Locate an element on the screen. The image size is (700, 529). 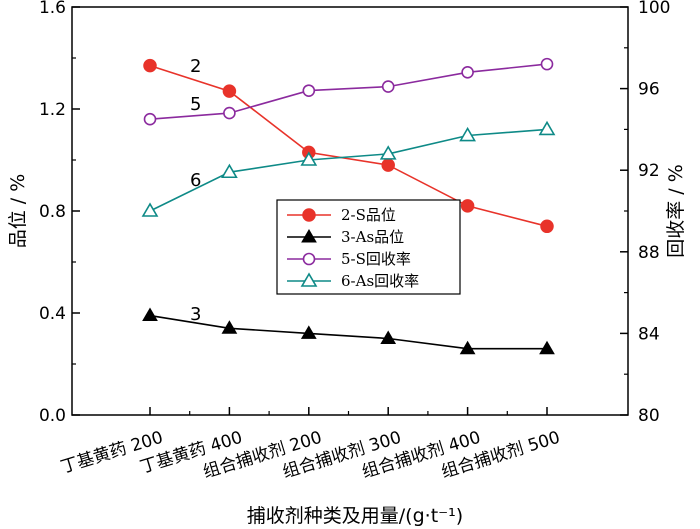
right-tick-label: 84 is located at coordinates (649, 334).